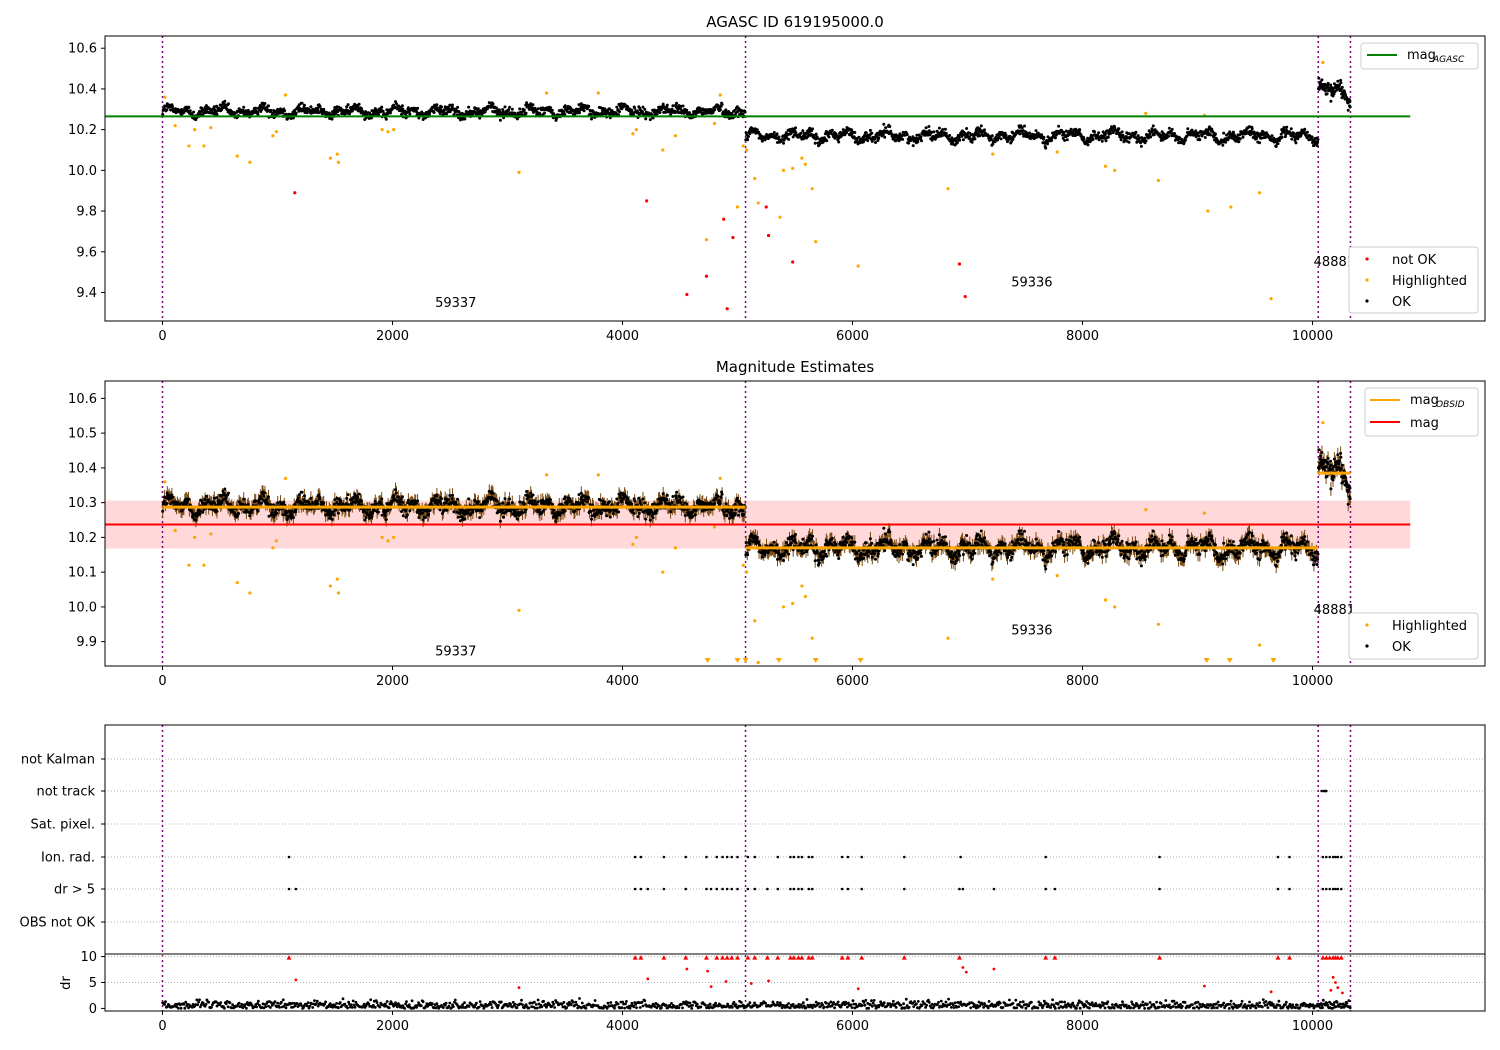  What do you see at coordinates (82, 89) in the screenshot?
I see `panel-1-y-tick-label: 10.4` at bounding box center [82, 89].